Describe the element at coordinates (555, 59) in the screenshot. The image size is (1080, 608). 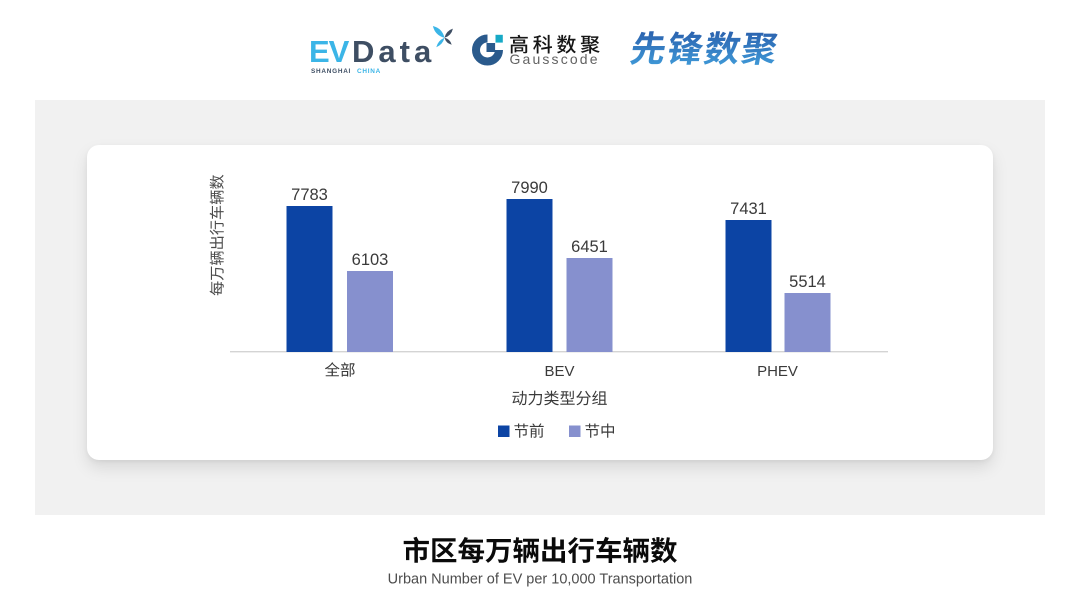
I see `svg-text: Gausscode` at that location.